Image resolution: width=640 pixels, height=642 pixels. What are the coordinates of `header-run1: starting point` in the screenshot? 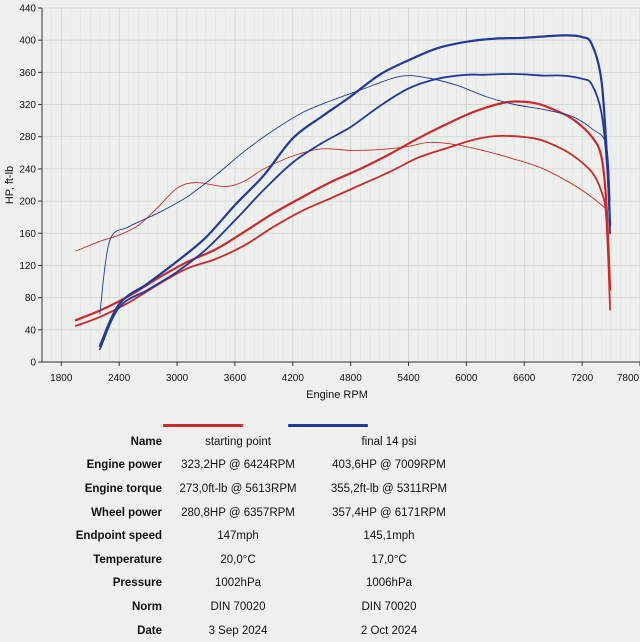 It's located at (238, 441).